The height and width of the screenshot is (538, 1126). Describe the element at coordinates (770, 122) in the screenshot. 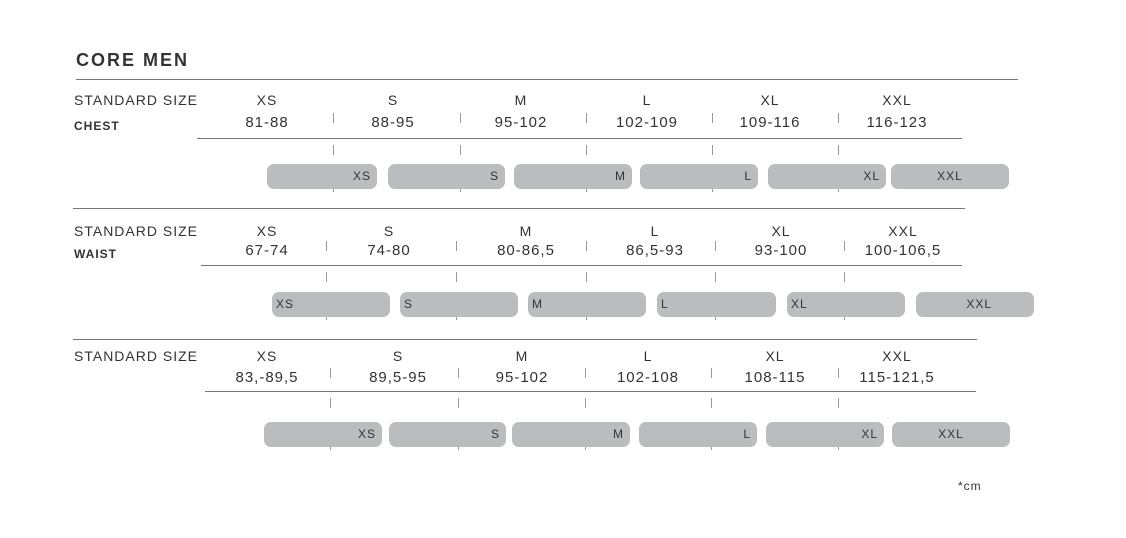

I see `size-range: 109-116` at that location.